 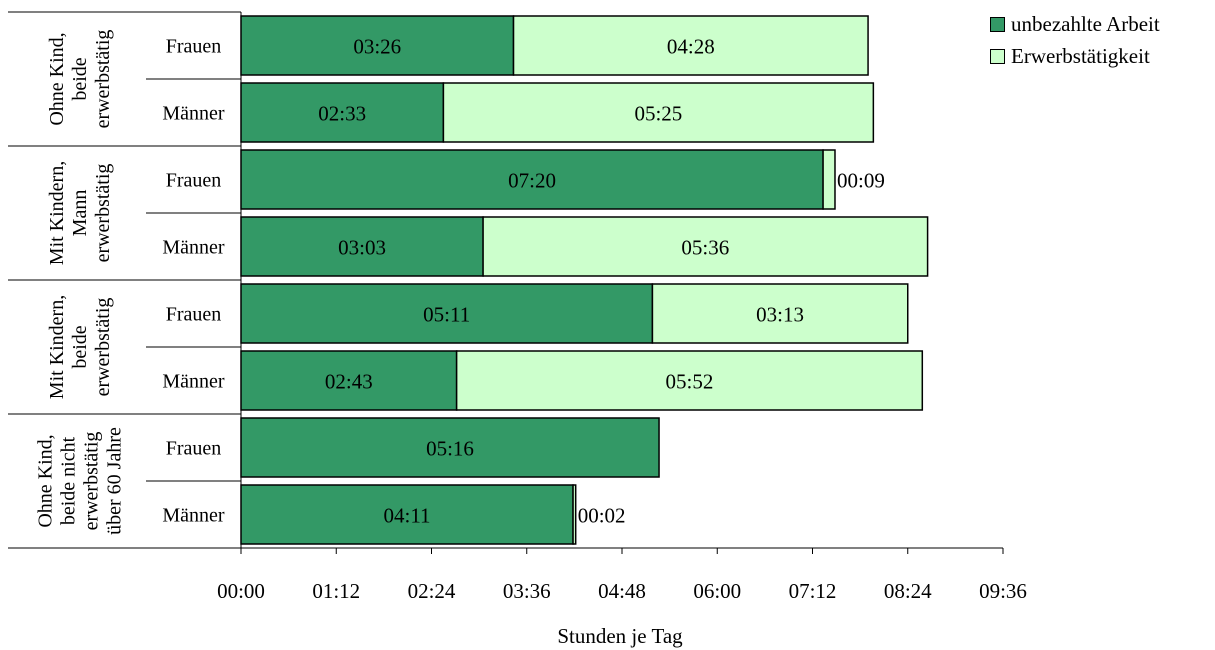 I want to click on data-label: 02:43, so click(x=349, y=382).